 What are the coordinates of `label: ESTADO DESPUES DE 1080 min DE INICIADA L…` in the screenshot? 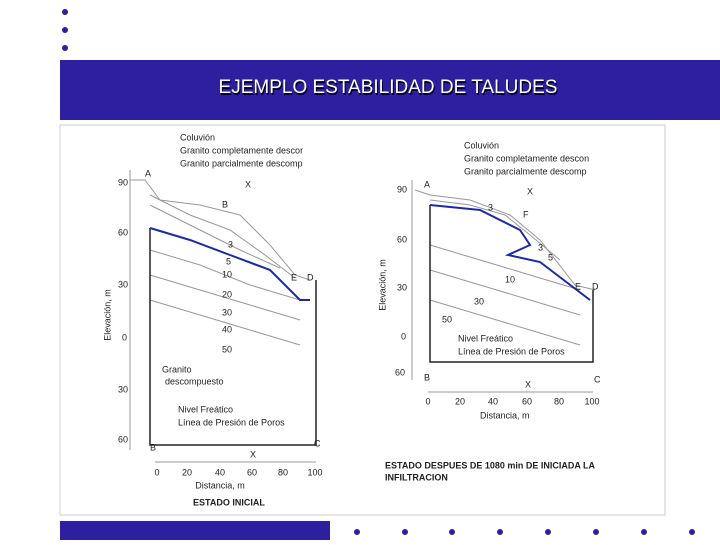 It's located at (490, 465).